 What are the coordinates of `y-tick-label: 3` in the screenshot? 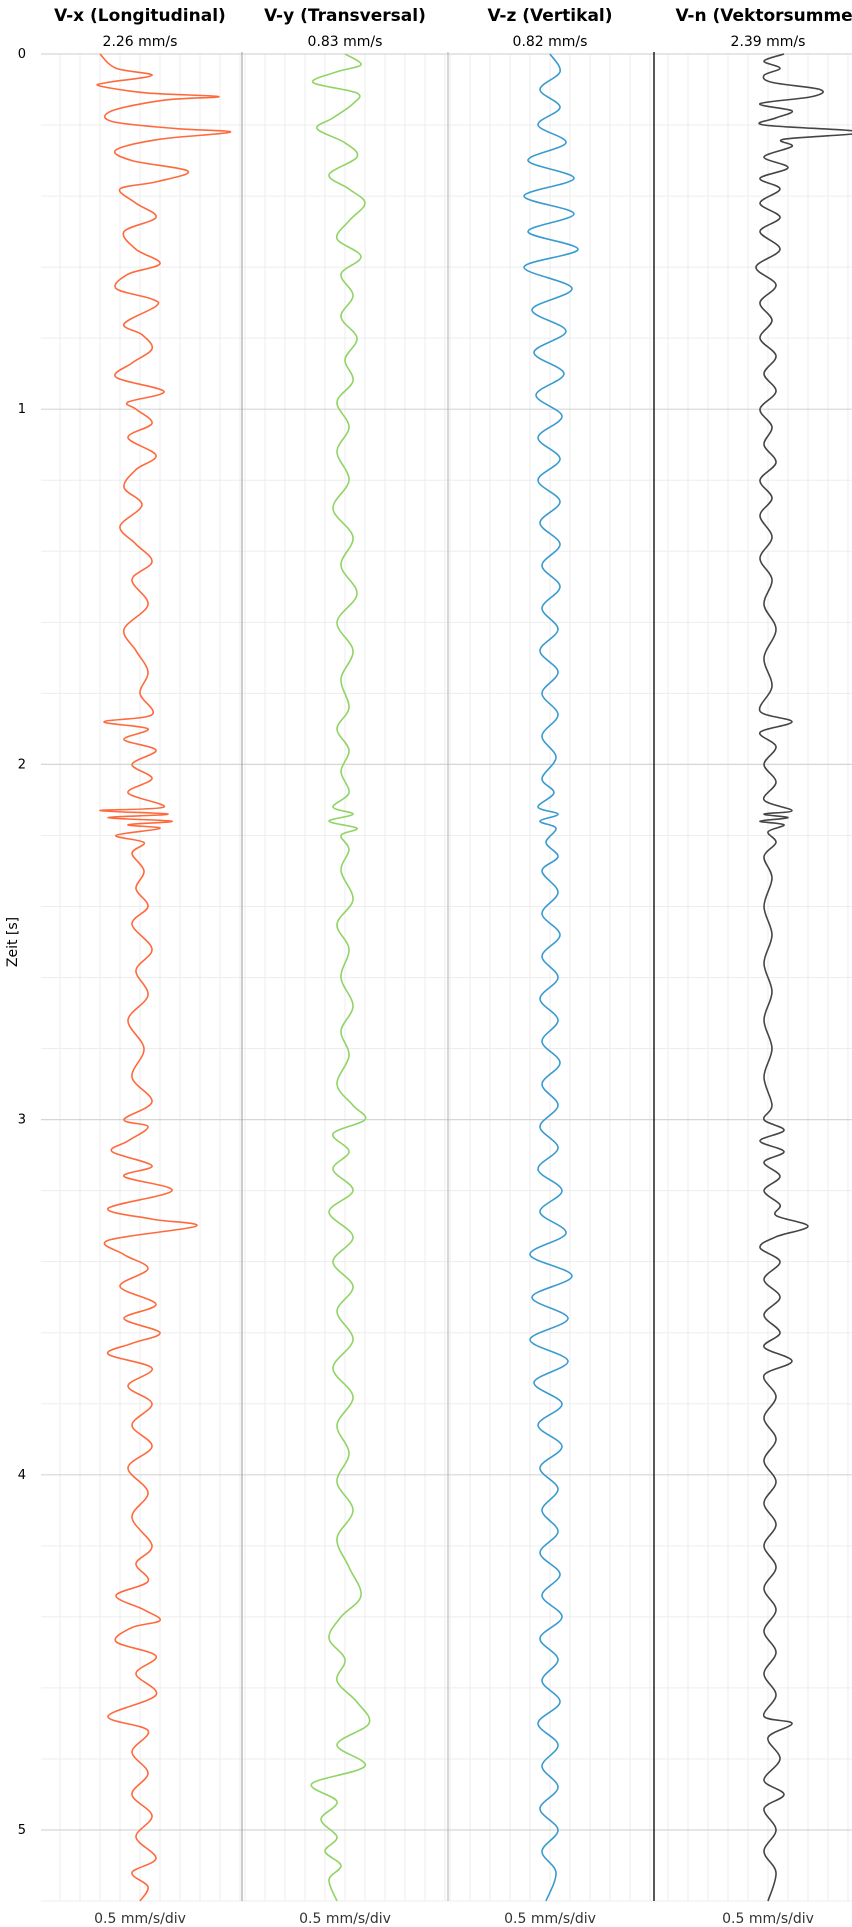 It's located at (22, 1120).